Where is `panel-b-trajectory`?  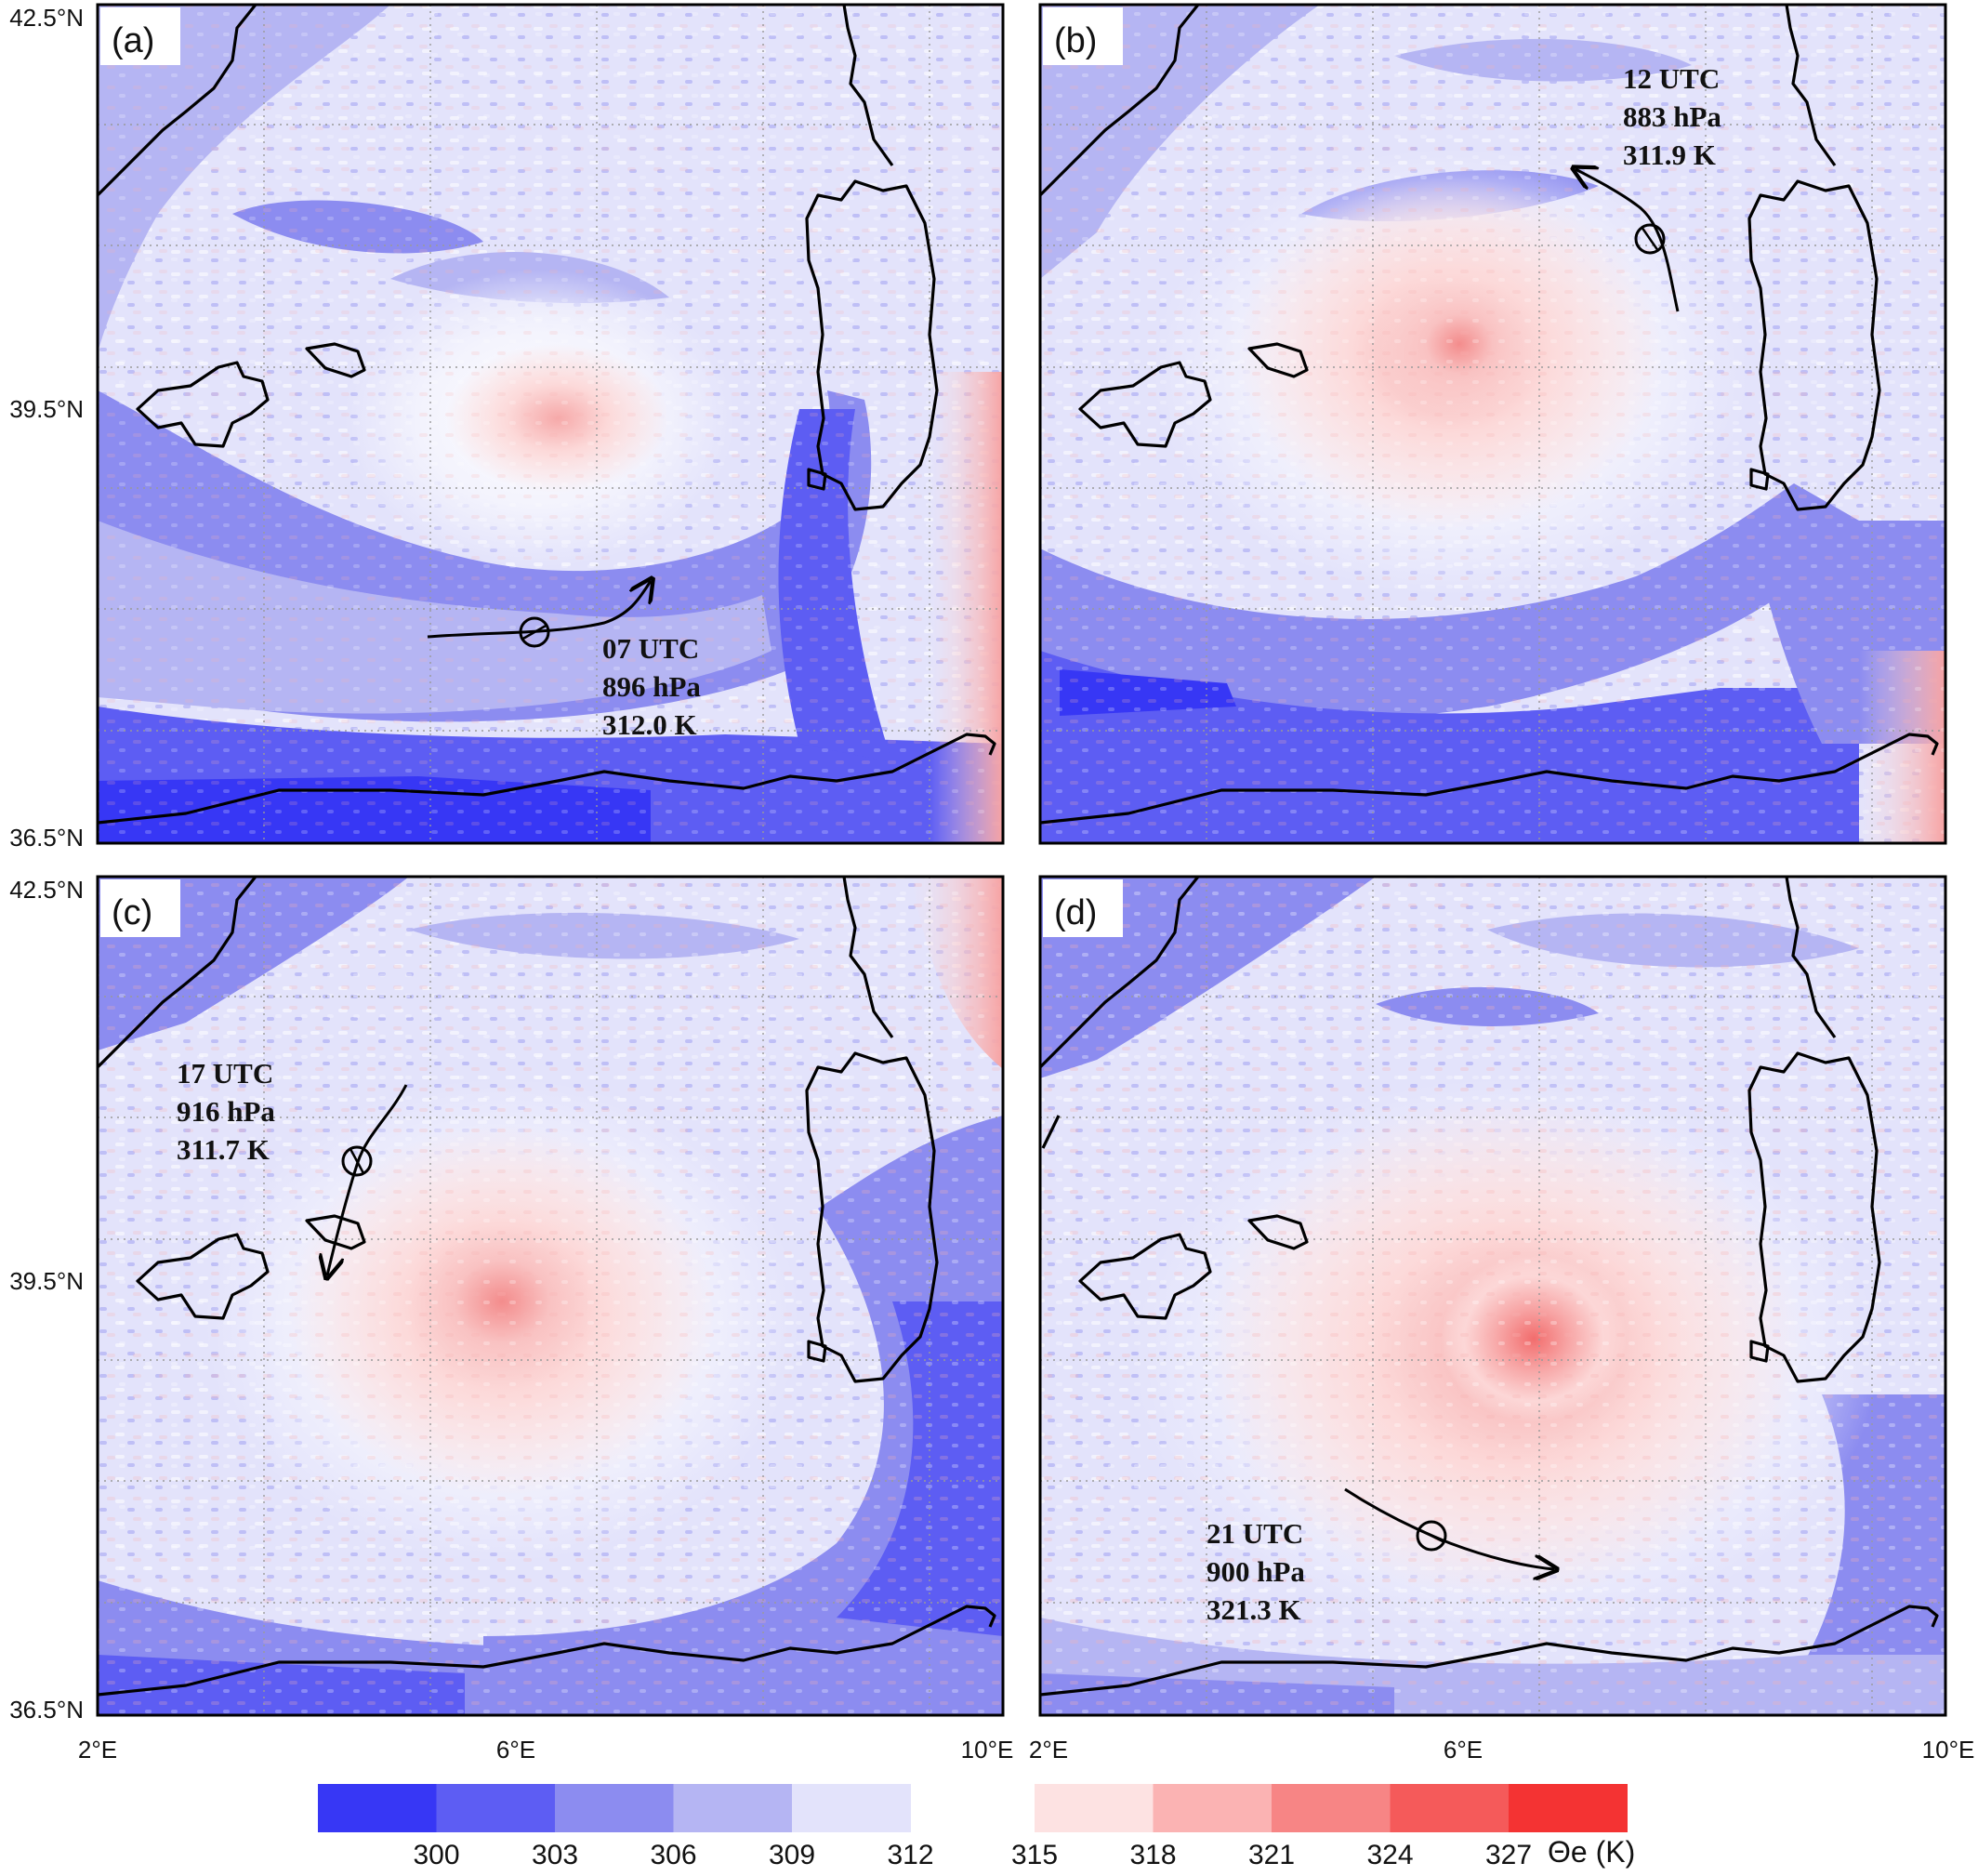
panel-b-trajectory is located at coordinates (1628, 240).